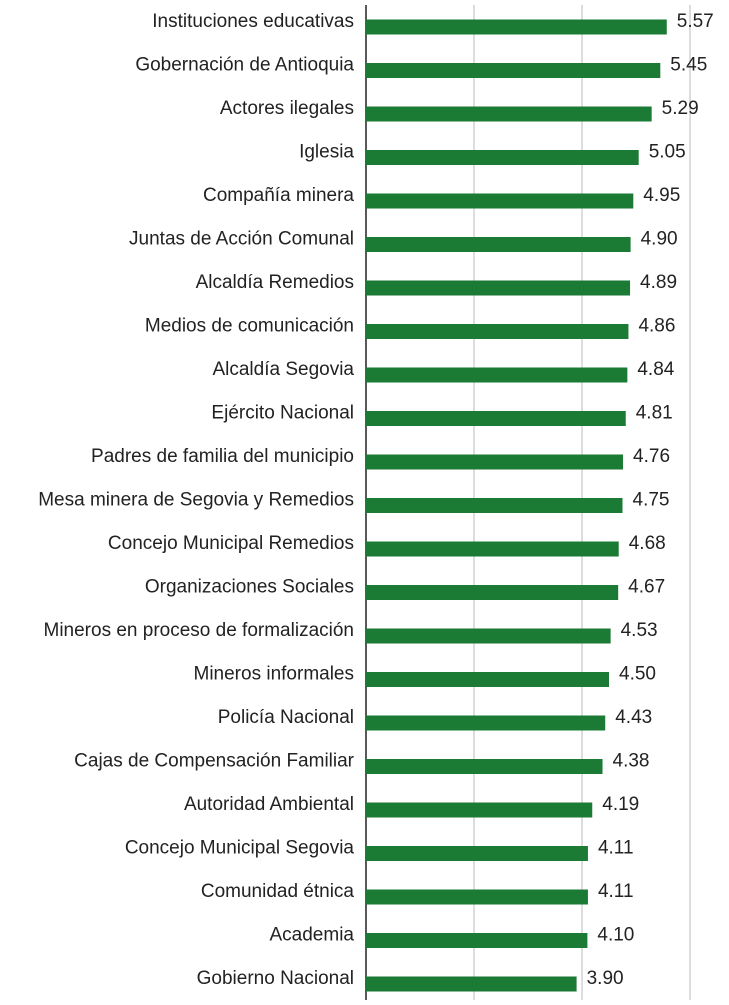 The height and width of the screenshot is (1005, 729). Describe the element at coordinates (199, 630) in the screenshot. I see `y-tick-label: Mineros en proceso de formalización` at that location.